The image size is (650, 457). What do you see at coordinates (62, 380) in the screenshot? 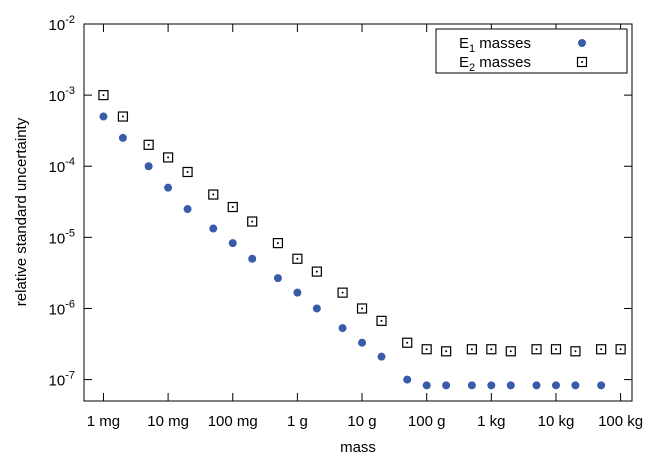
I see `y-tick-label: 10⁻⁷` at bounding box center [62, 380].